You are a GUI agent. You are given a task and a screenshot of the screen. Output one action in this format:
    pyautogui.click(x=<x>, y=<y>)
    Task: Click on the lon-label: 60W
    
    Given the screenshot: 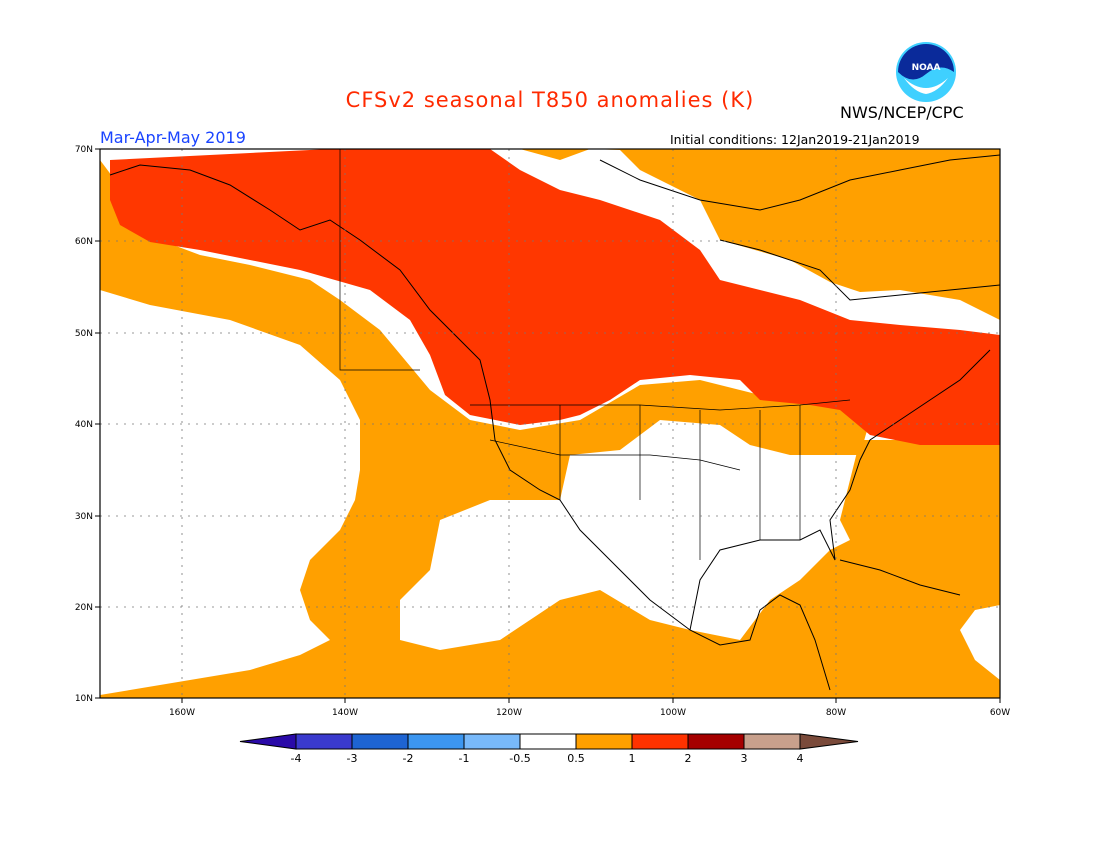 What is the action you would take?
    pyautogui.click(x=1000, y=713)
    